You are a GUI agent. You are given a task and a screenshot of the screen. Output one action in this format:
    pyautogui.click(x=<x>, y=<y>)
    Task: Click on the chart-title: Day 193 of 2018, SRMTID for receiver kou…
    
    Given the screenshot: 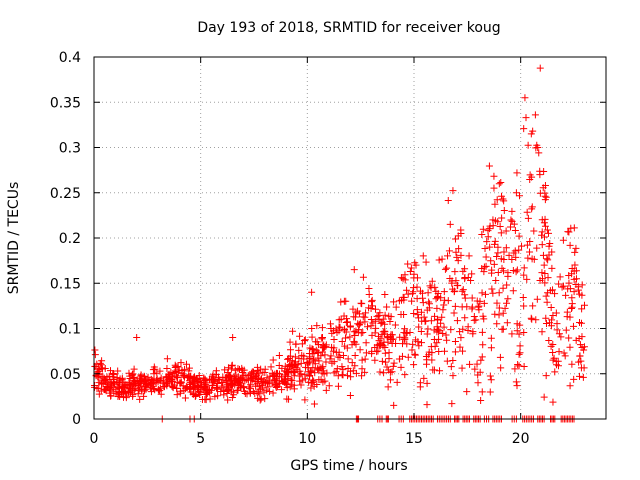 What is the action you would take?
    pyautogui.click(x=348, y=28)
    